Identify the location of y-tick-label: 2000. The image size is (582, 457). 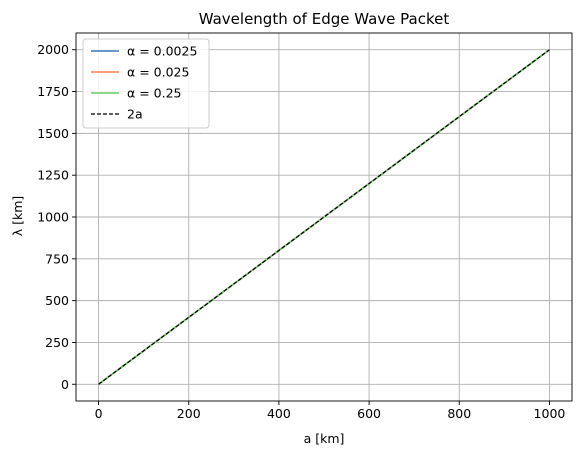
(53, 49).